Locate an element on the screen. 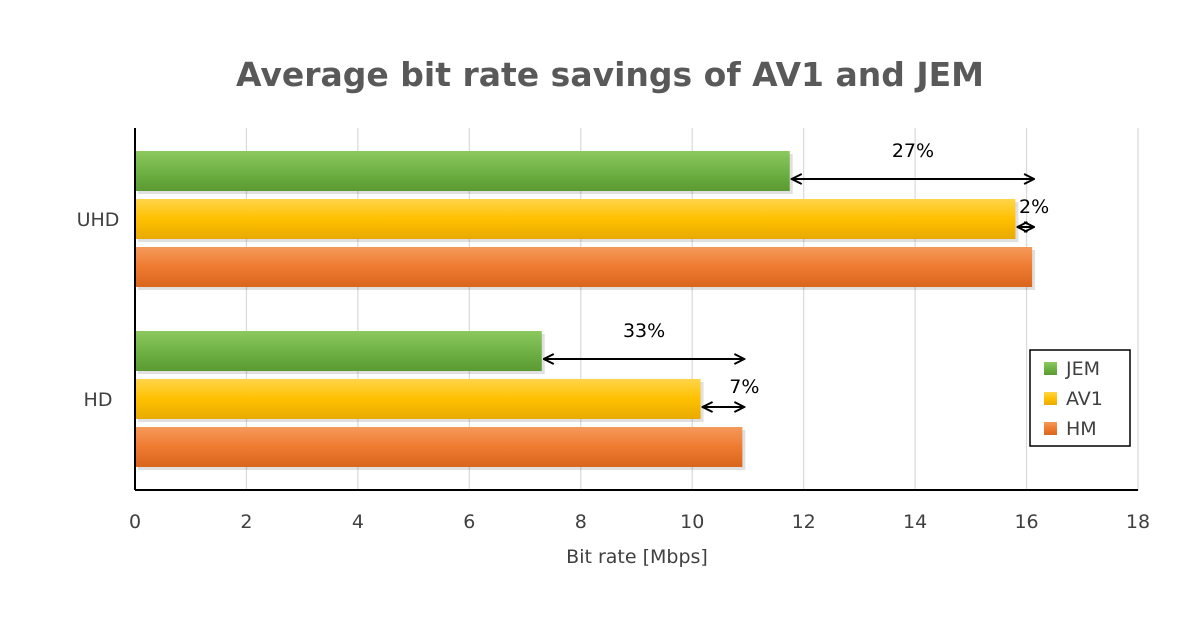 The width and height of the screenshot is (1196, 622). x-tick-label: 2 is located at coordinates (246, 522).